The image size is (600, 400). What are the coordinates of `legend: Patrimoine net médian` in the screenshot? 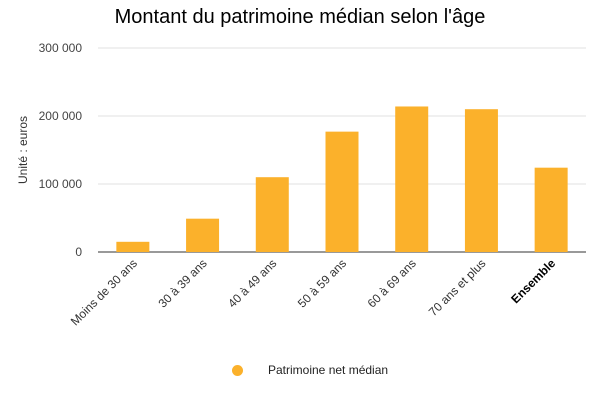 It's located at (300, 371).